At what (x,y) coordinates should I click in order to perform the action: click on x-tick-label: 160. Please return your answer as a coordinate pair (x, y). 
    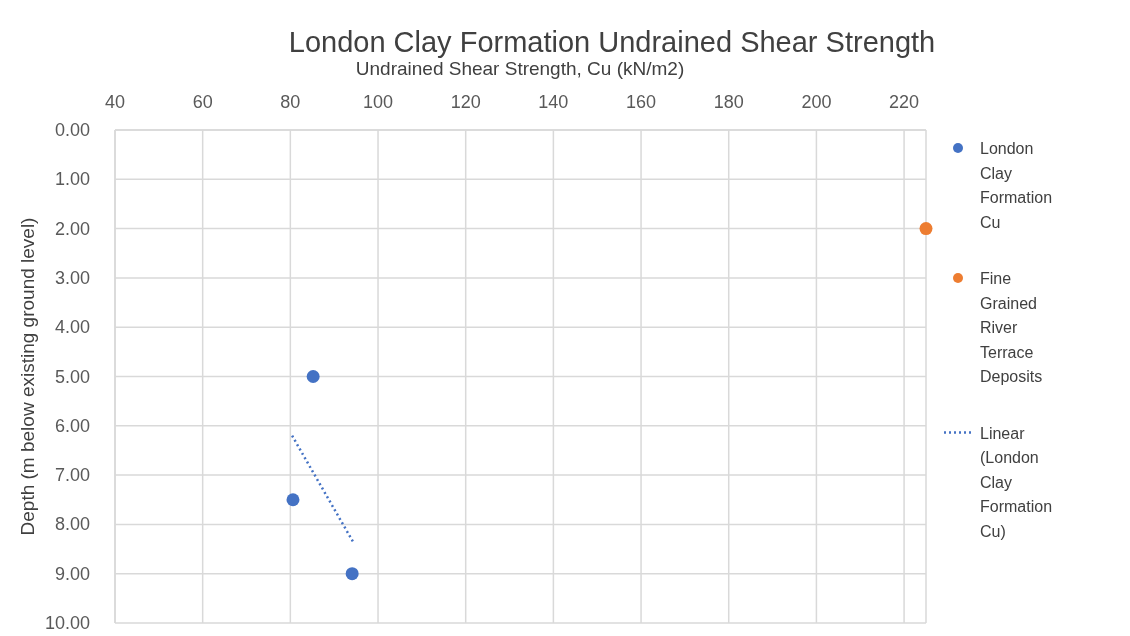
    Looking at the image, I should click on (641, 102).